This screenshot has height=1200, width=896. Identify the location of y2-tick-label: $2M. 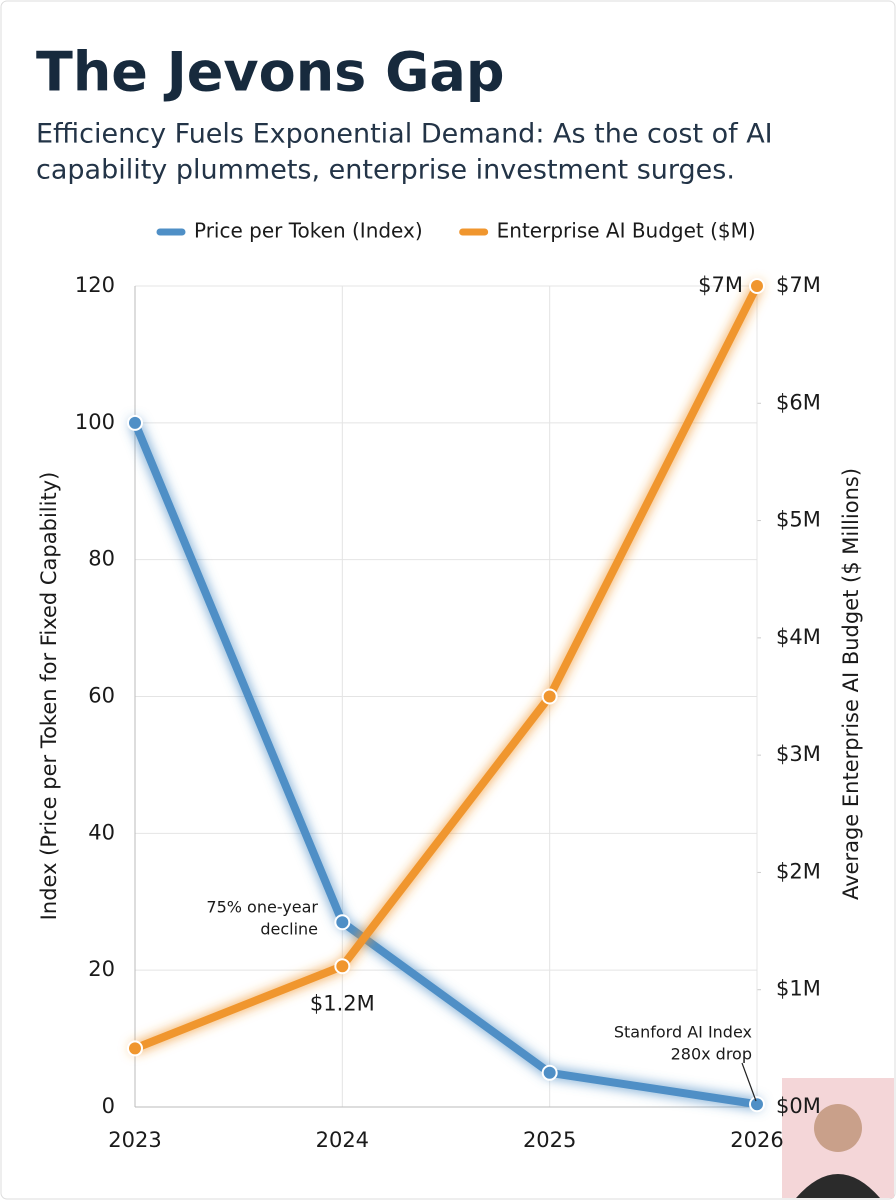
(798, 871).